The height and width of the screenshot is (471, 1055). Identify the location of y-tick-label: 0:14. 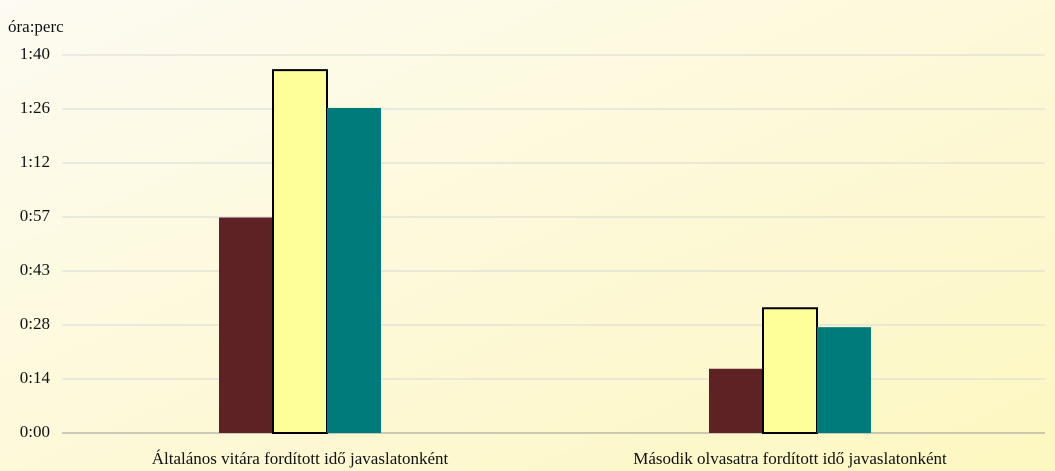
(35, 377).